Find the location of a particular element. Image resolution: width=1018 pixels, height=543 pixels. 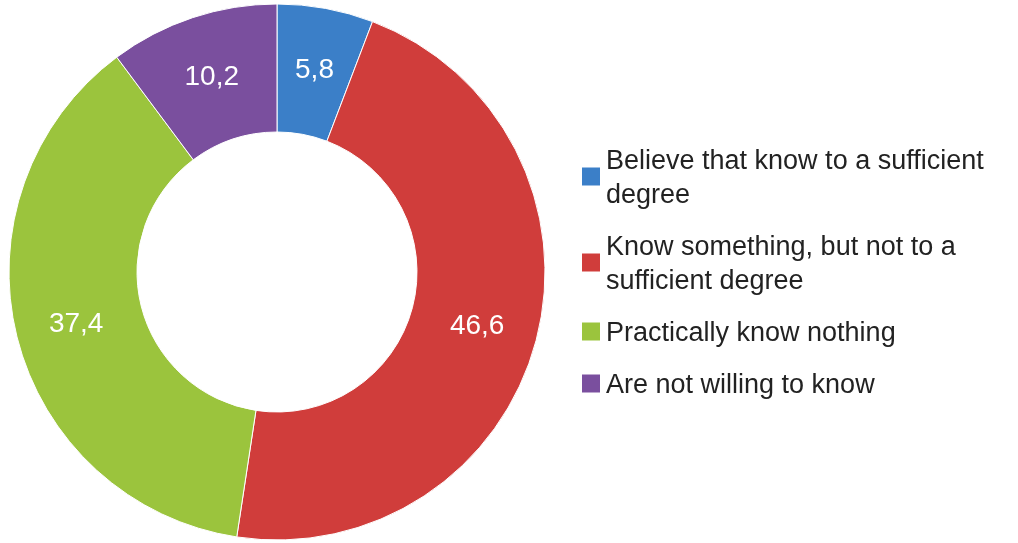

data-label: 46,6 is located at coordinates (477, 325).